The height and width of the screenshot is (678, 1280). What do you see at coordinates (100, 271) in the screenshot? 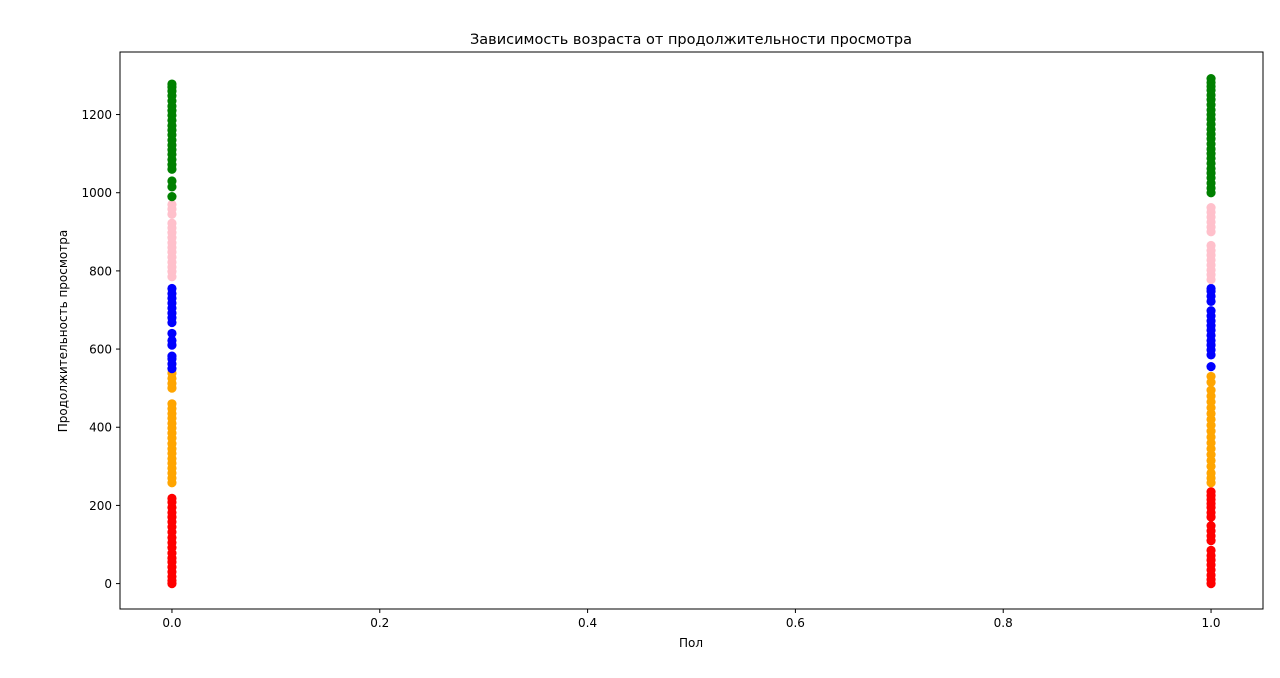
I see `y-tick-label: 800` at bounding box center [100, 271].